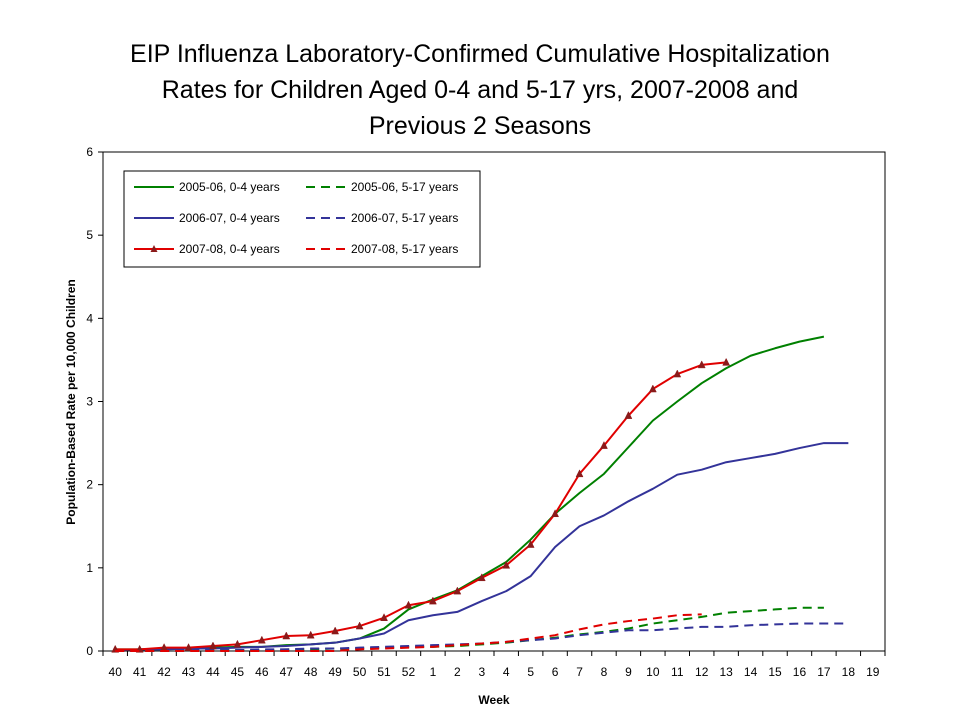 Image resolution: width=960 pixels, height=720 pixels. What do you see at coordinates (481, 672) in the screenshot?
I see `x-tick-label: 3` at bounding box center [481, 672].